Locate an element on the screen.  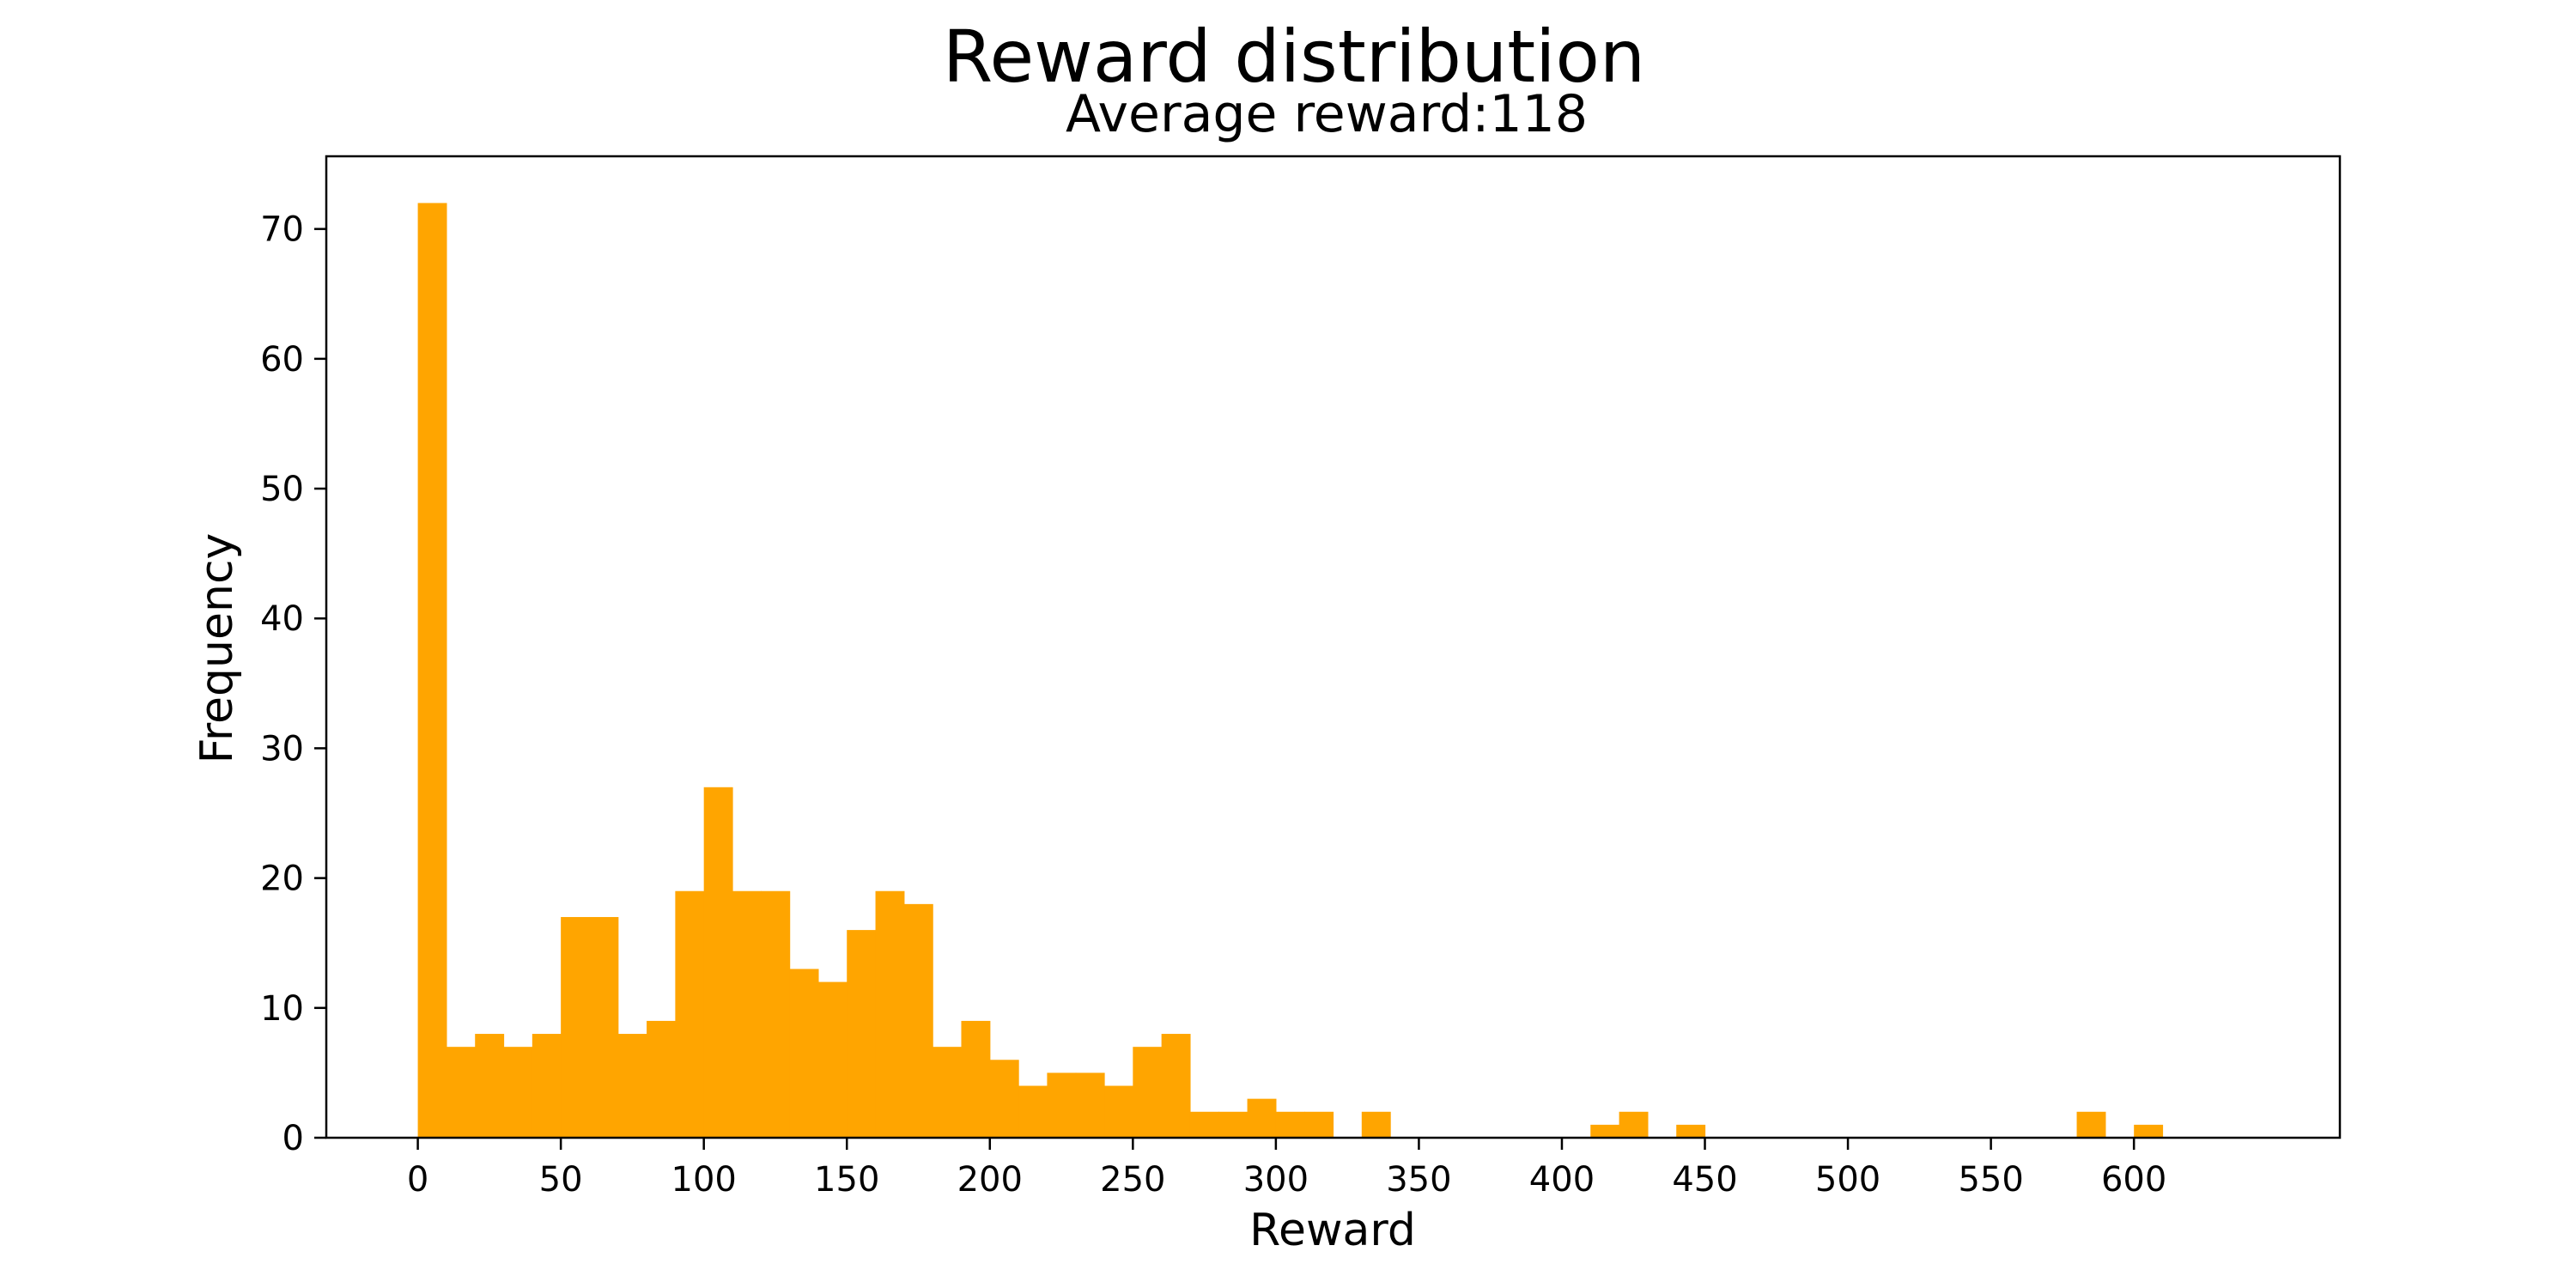
x-tick-label: 150 is located at coordinates (846, 1180).